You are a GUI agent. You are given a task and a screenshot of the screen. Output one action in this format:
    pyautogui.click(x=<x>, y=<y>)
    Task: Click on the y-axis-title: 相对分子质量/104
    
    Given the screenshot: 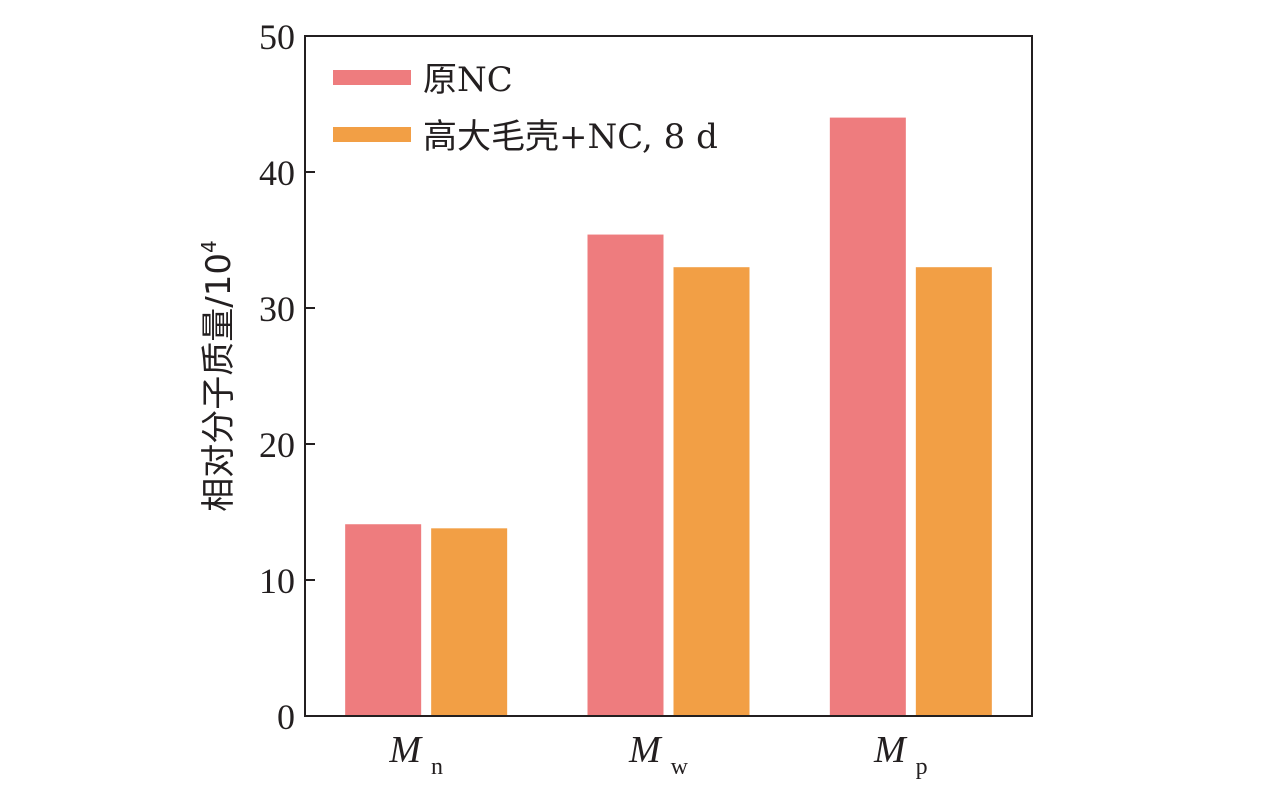 What is the action you would take?
    pyautogui.click(x=218, y=375)
    